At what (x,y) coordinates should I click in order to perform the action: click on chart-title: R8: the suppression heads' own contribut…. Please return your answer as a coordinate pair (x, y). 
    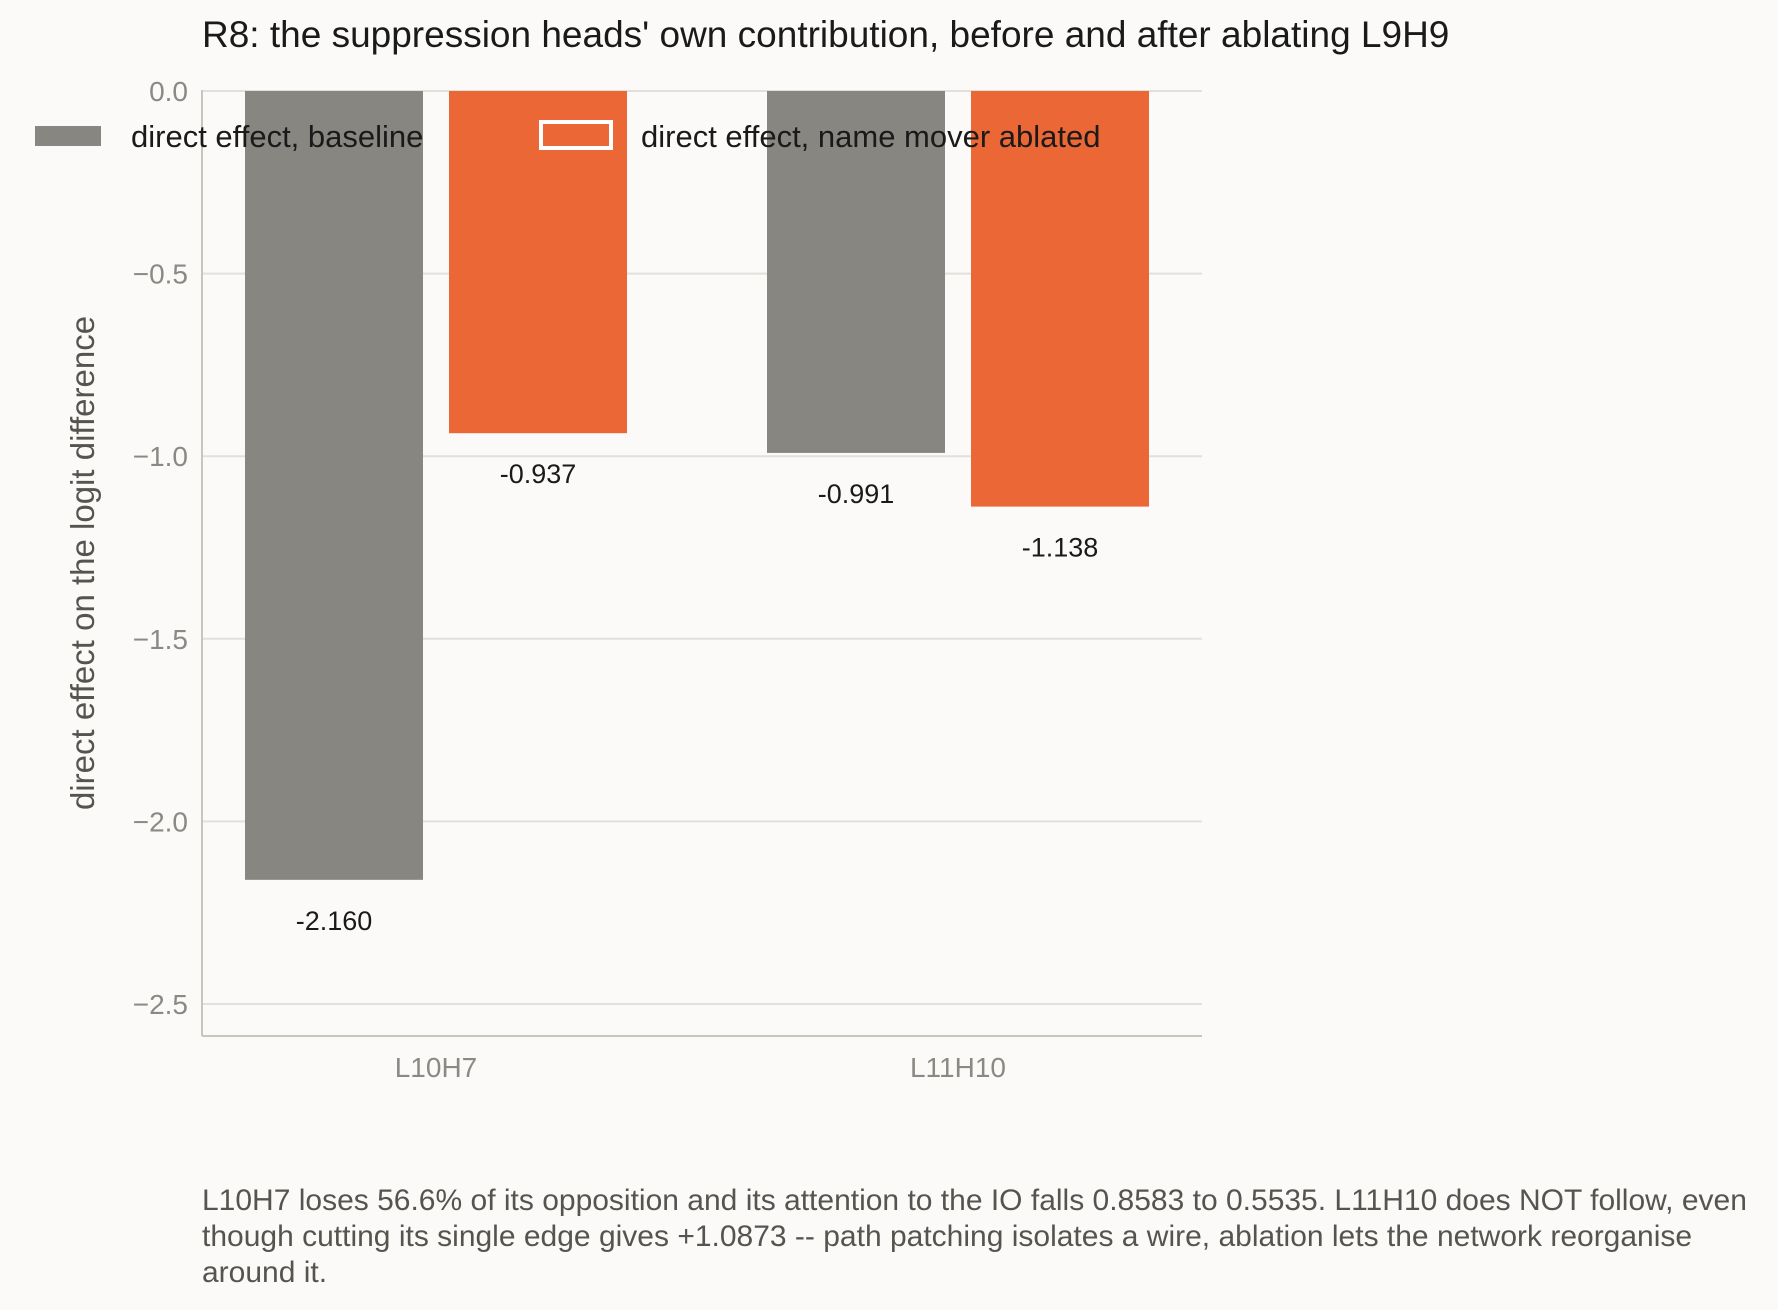
    Looking at the image, I should click on (825, 34).